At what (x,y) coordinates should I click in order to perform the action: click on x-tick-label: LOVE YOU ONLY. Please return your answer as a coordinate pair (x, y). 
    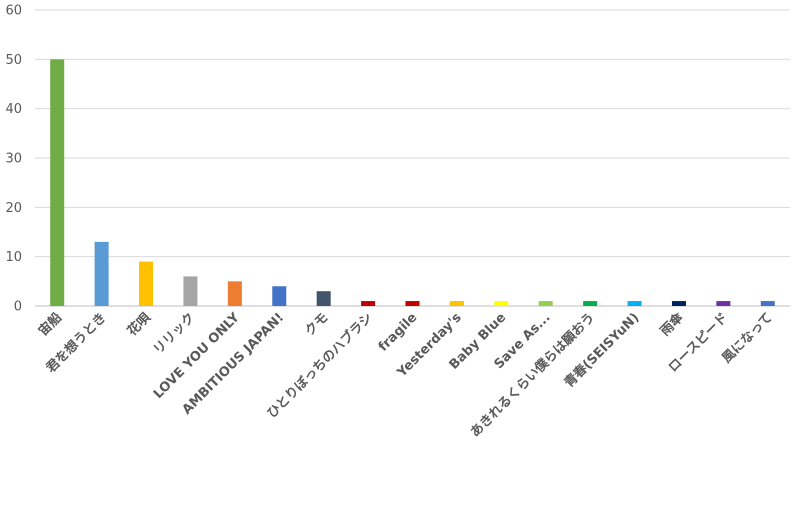
    Looking at the image, I should click on (197, 356).